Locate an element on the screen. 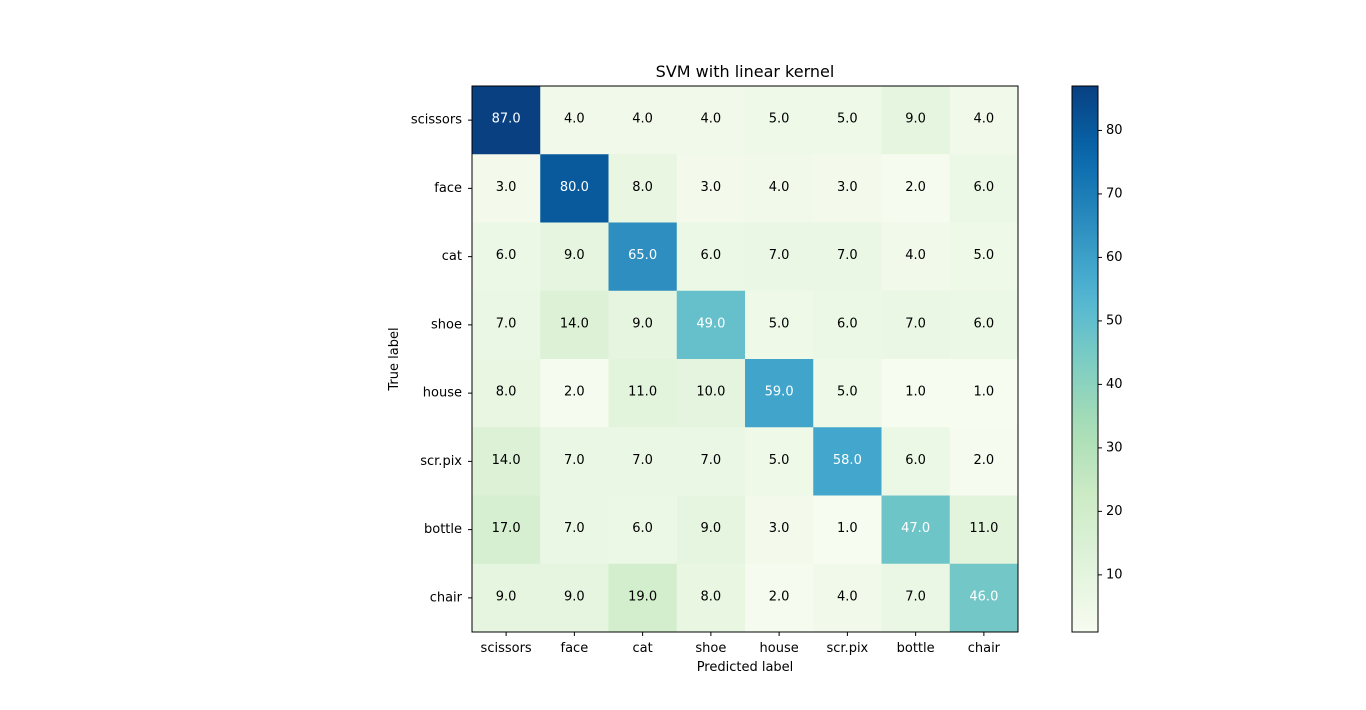 This screenshot has width=1366, height=710. cell-value-label: 58.0 is located at coordinates (847, 460).